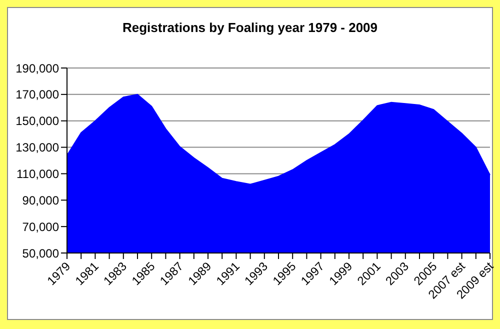 The width and height of the screenshot is (500, 329). What do you see at coordinates (41, 200) in the screenshot?
I see `y-tick-label: 90,000` at bounding box center [41, 200].